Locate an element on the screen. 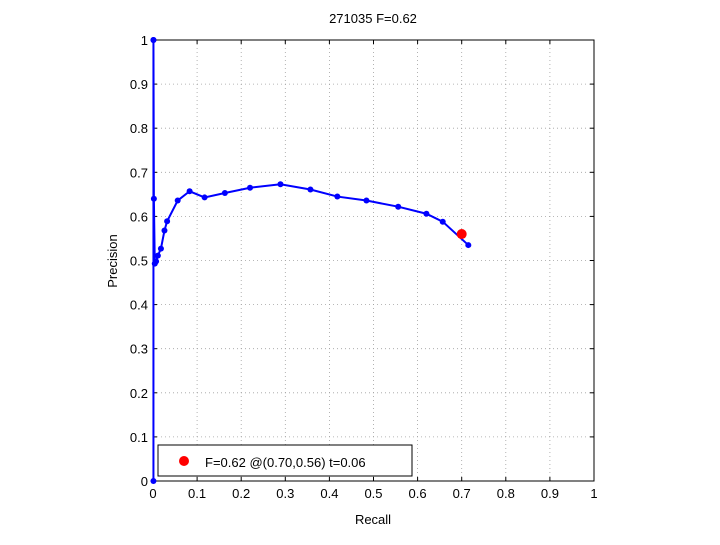 The width and height of the screenshot is (720, 545). legend: F=0.62 @(0.70,0.56) t=0.06 is located at coordinates (285, 460).